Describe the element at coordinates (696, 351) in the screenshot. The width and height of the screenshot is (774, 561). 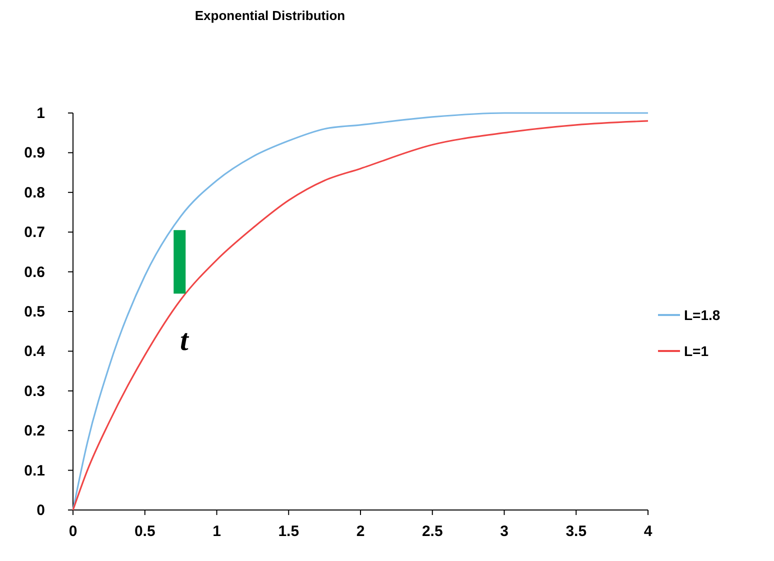
I see `legend-label: L=1` at that location.